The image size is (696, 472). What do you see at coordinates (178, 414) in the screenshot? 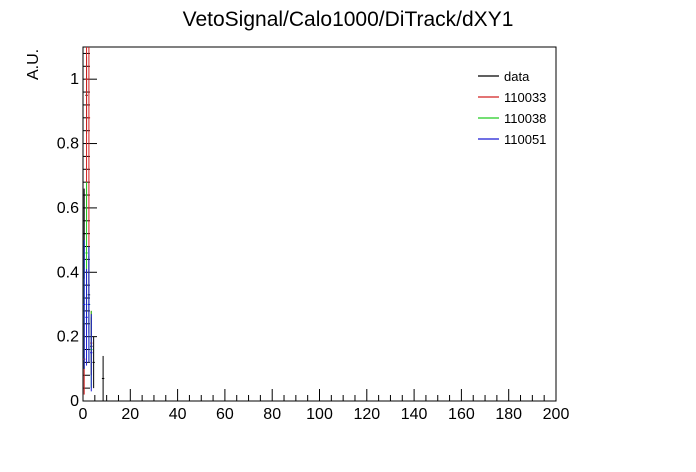
I see `x-tick-label: 40` at bounding box center [178, 414].